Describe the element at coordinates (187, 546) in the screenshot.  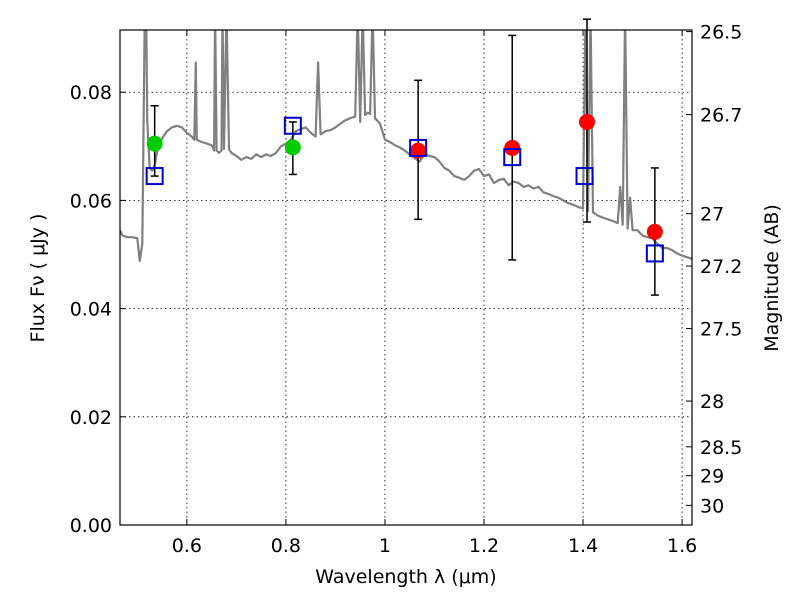
I see `x-tick-label: 0.6` at that location.